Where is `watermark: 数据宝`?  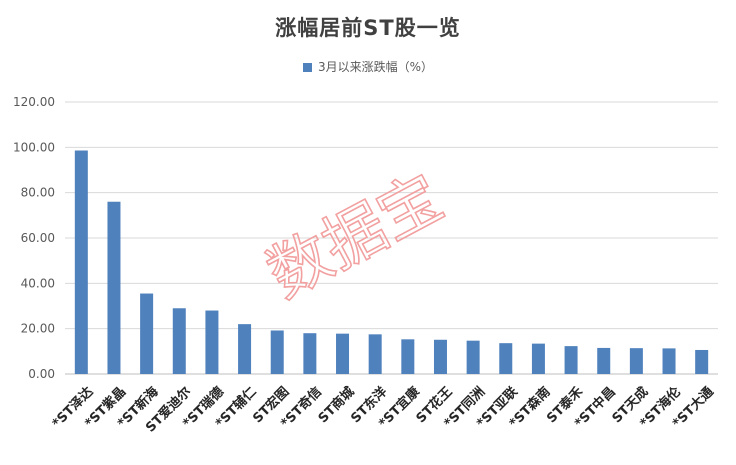 watermark: 数据宝 is located at coordinates (355, 236).